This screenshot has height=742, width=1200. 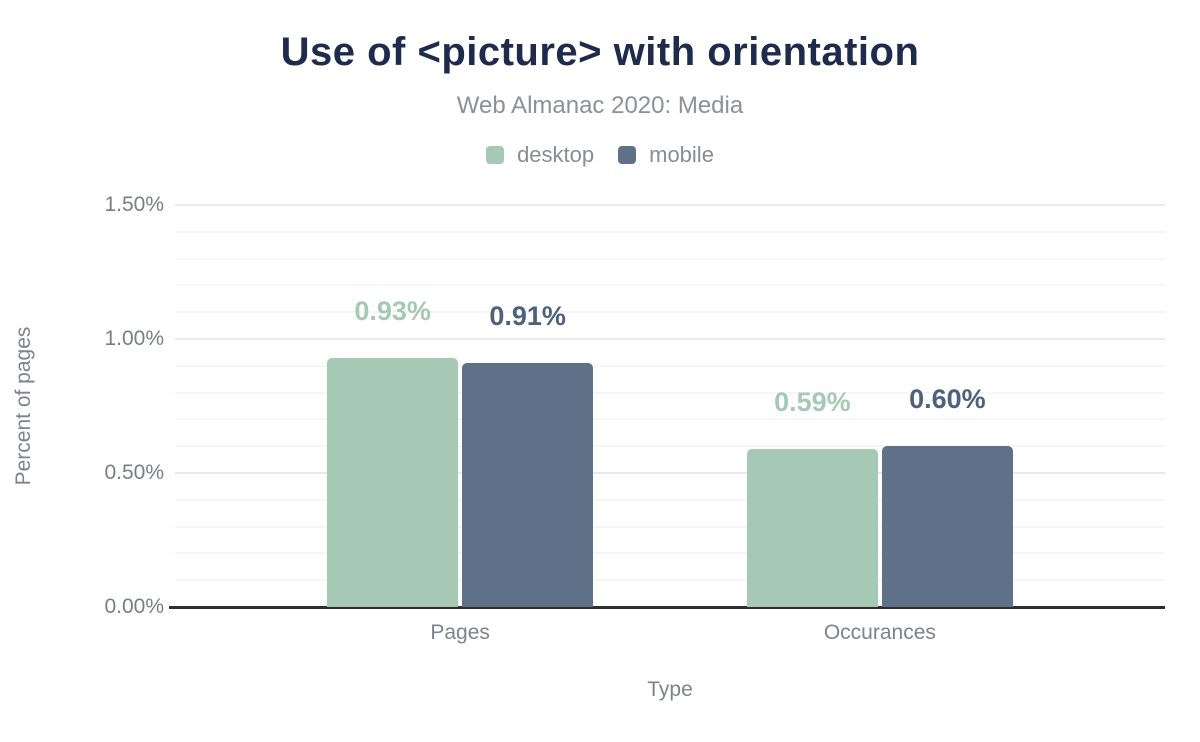 I want to click on y-tick-label: 0.50%, so click(x=134, y=472).